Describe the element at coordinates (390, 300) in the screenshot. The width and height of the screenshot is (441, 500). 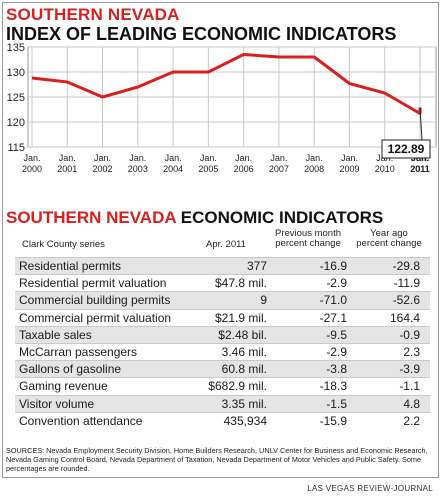
I see `year-ago-cell: -52.6` at that location.